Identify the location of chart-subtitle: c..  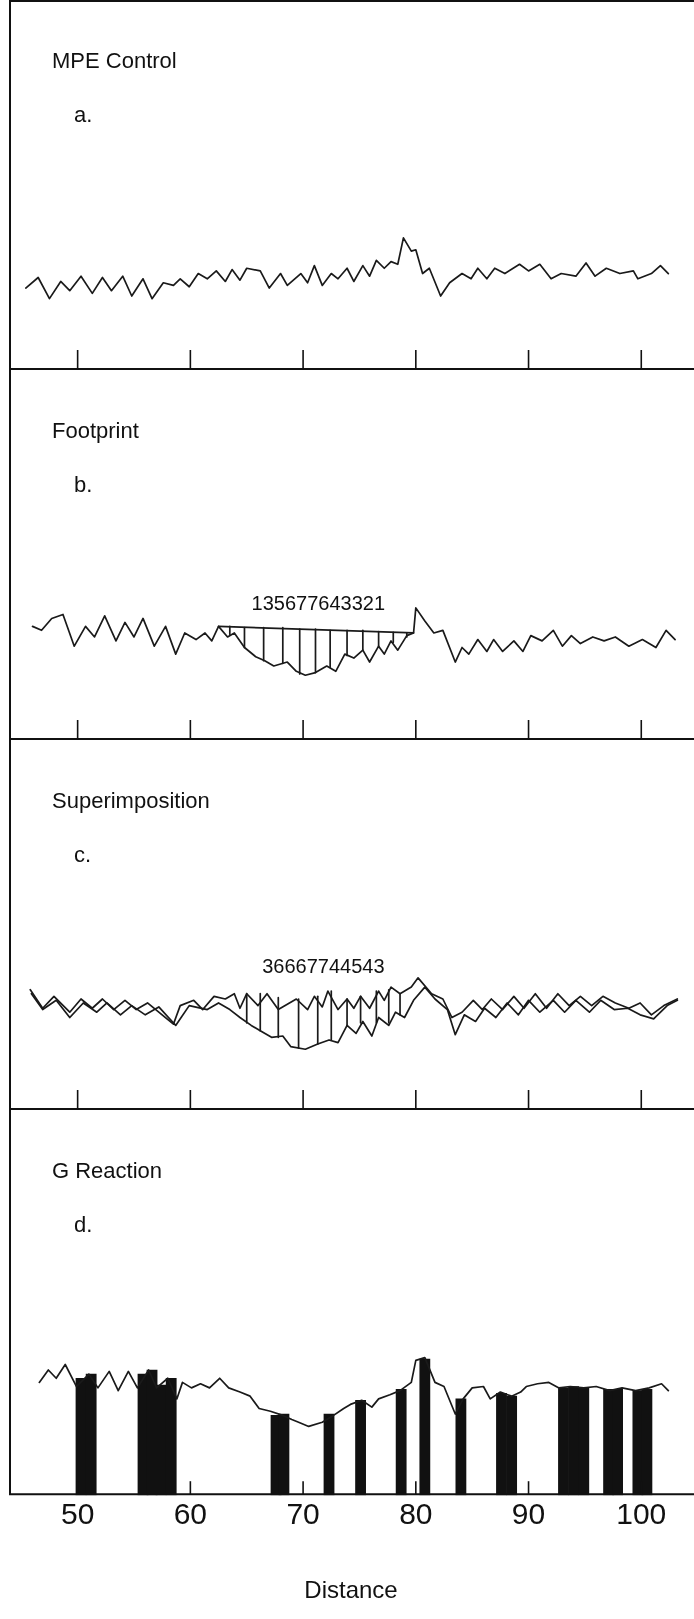
(83, 855).